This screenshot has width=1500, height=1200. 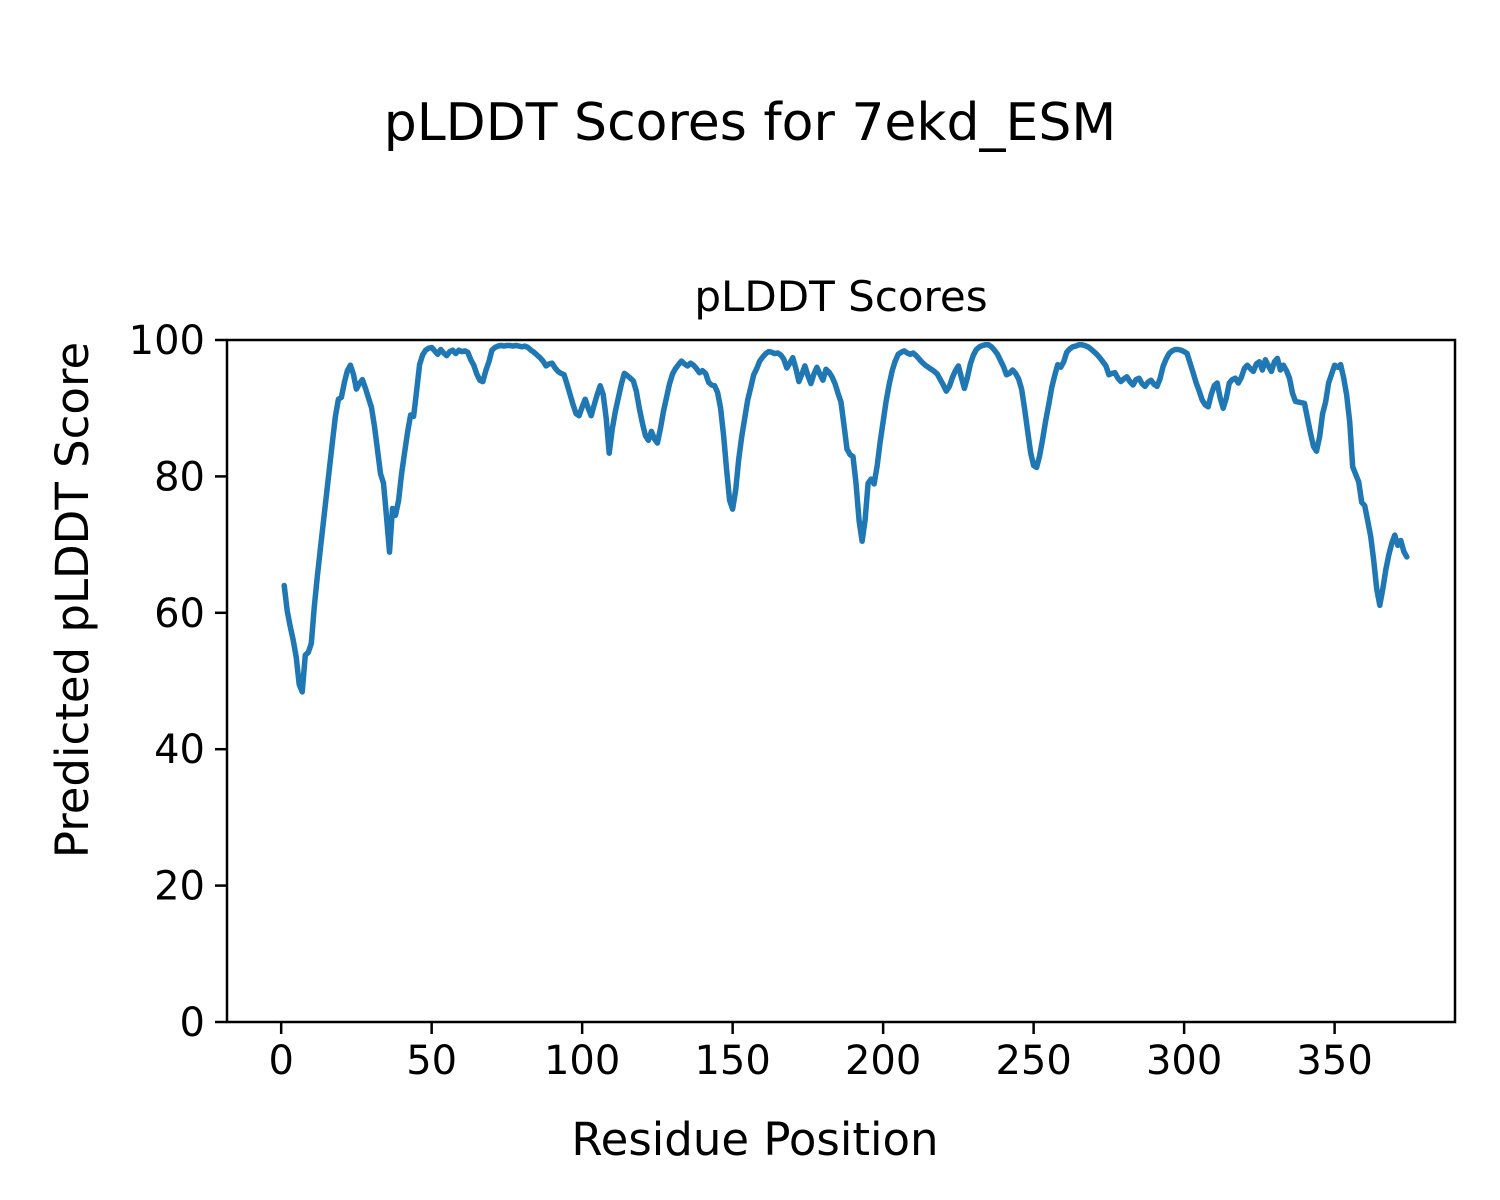 What do you see at coordinates (192, 1023) in the screenshot?
I see `y-tick-label: 0` at bounding box center [192, 1023].